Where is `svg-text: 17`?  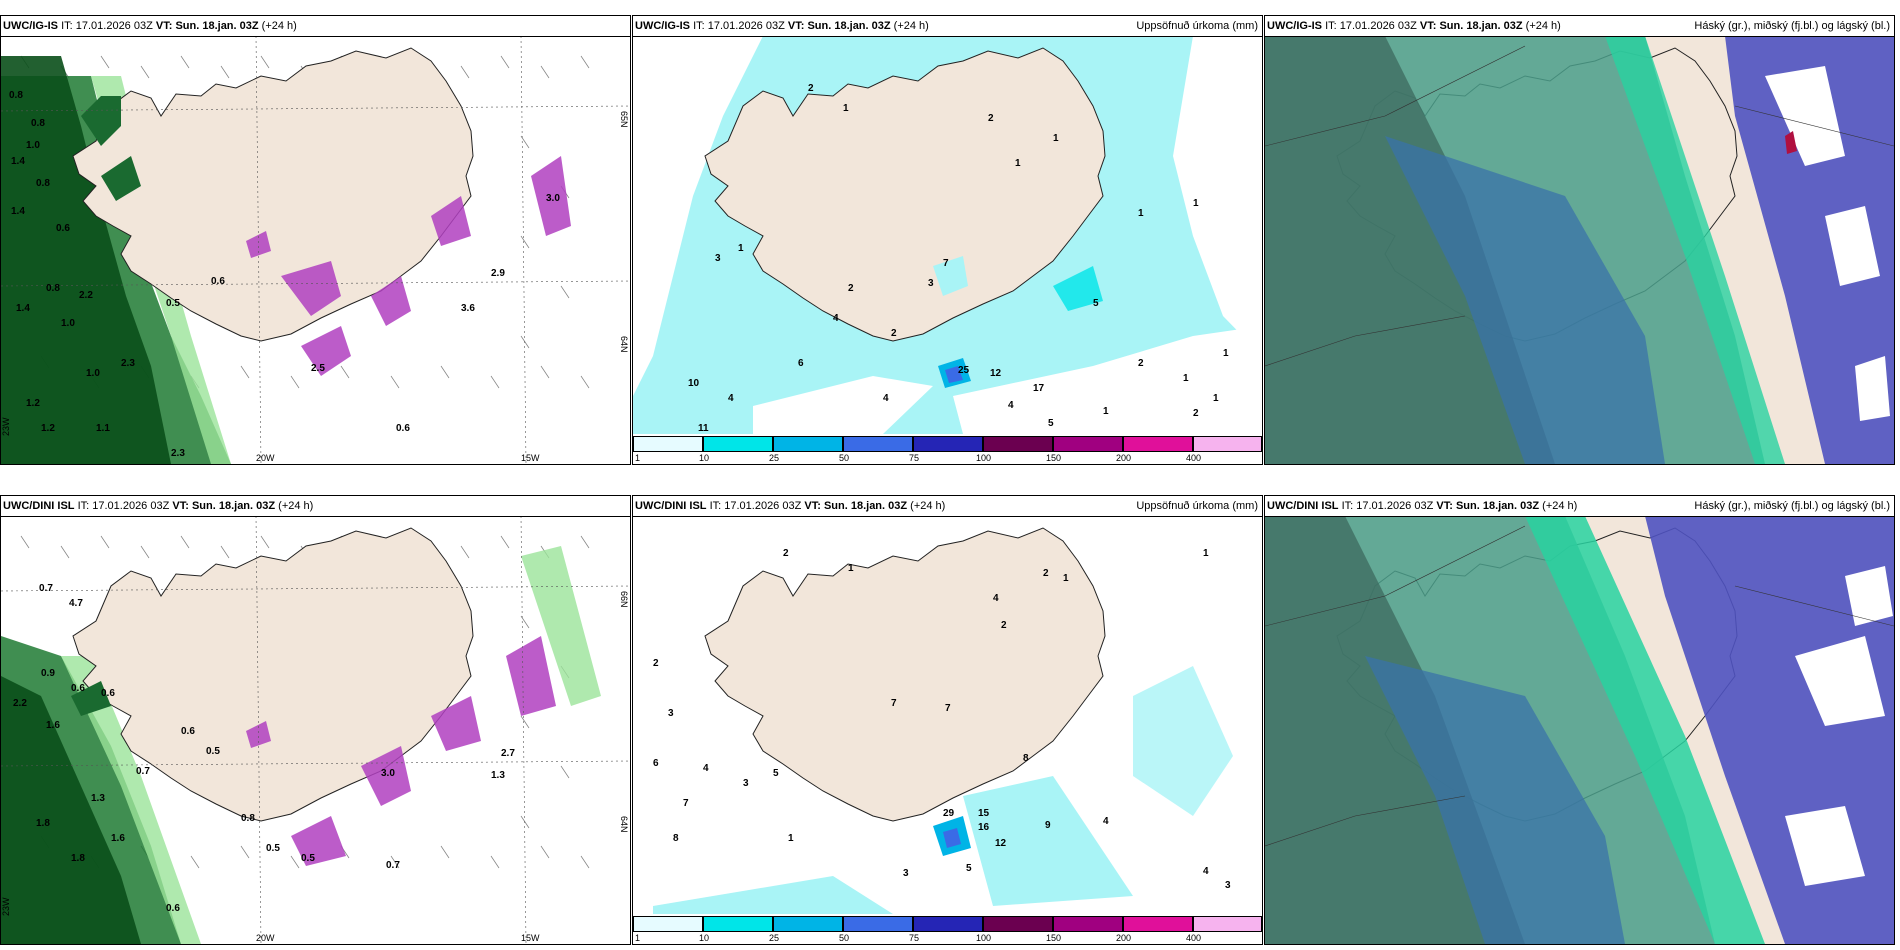 svg-text: 17 is located at coordinates (1039, 388).